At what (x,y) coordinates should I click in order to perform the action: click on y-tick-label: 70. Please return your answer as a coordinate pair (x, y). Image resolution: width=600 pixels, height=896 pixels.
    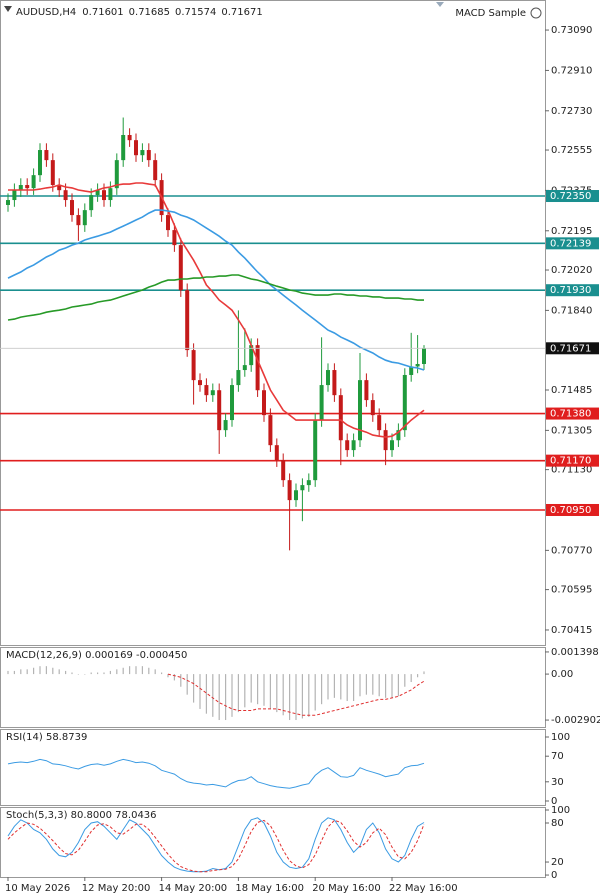
    Looking at the image, I should click on (557, 756).